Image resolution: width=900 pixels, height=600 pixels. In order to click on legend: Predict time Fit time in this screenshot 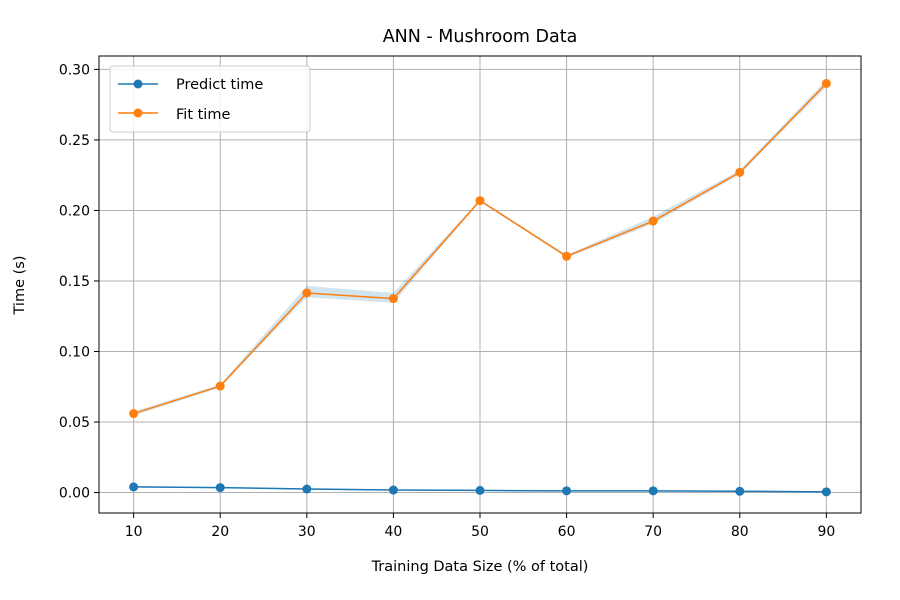, I will do `click(210, 99)`.